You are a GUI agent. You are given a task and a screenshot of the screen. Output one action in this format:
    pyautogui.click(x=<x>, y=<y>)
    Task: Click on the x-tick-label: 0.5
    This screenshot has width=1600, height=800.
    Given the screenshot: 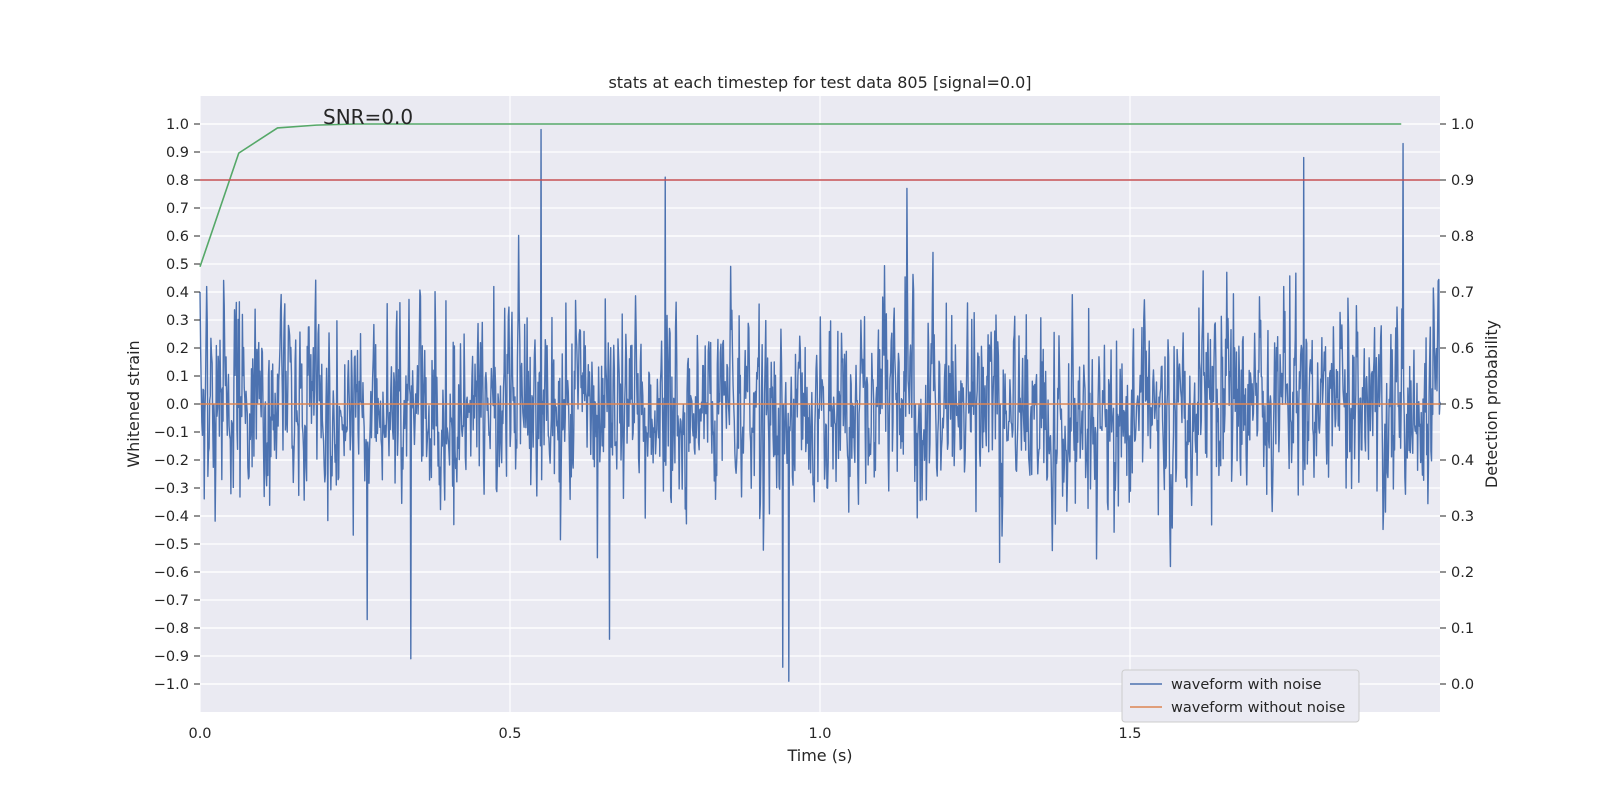 What is the action you would take?
    pyautogui.click(x=509, y=734)
    